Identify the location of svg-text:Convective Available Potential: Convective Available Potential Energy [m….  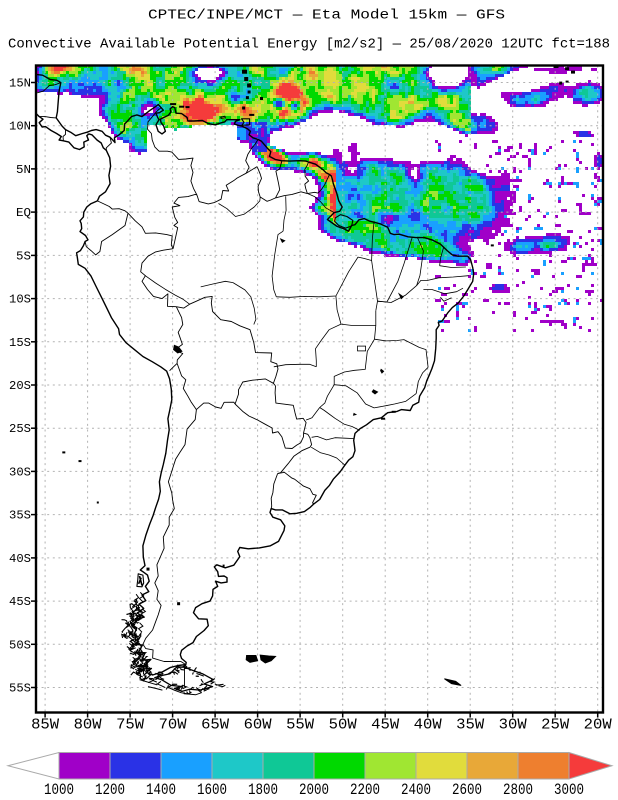
(309, 45).